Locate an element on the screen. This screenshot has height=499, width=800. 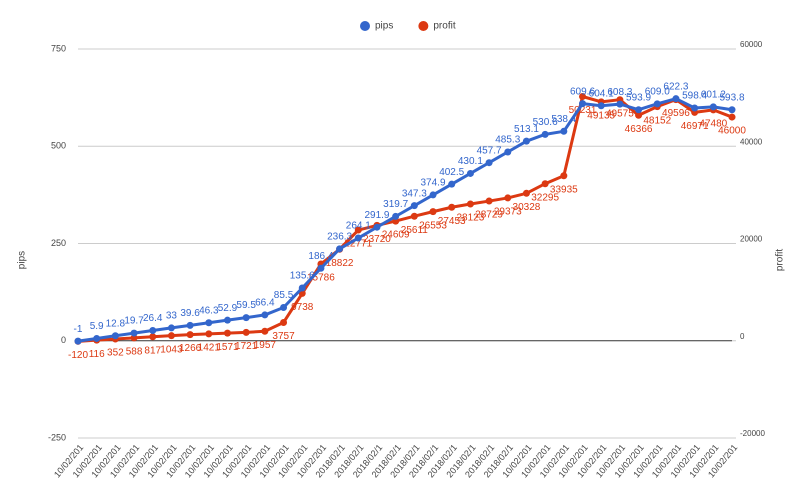
data-label: -120 is located at coordinates (78, 355).